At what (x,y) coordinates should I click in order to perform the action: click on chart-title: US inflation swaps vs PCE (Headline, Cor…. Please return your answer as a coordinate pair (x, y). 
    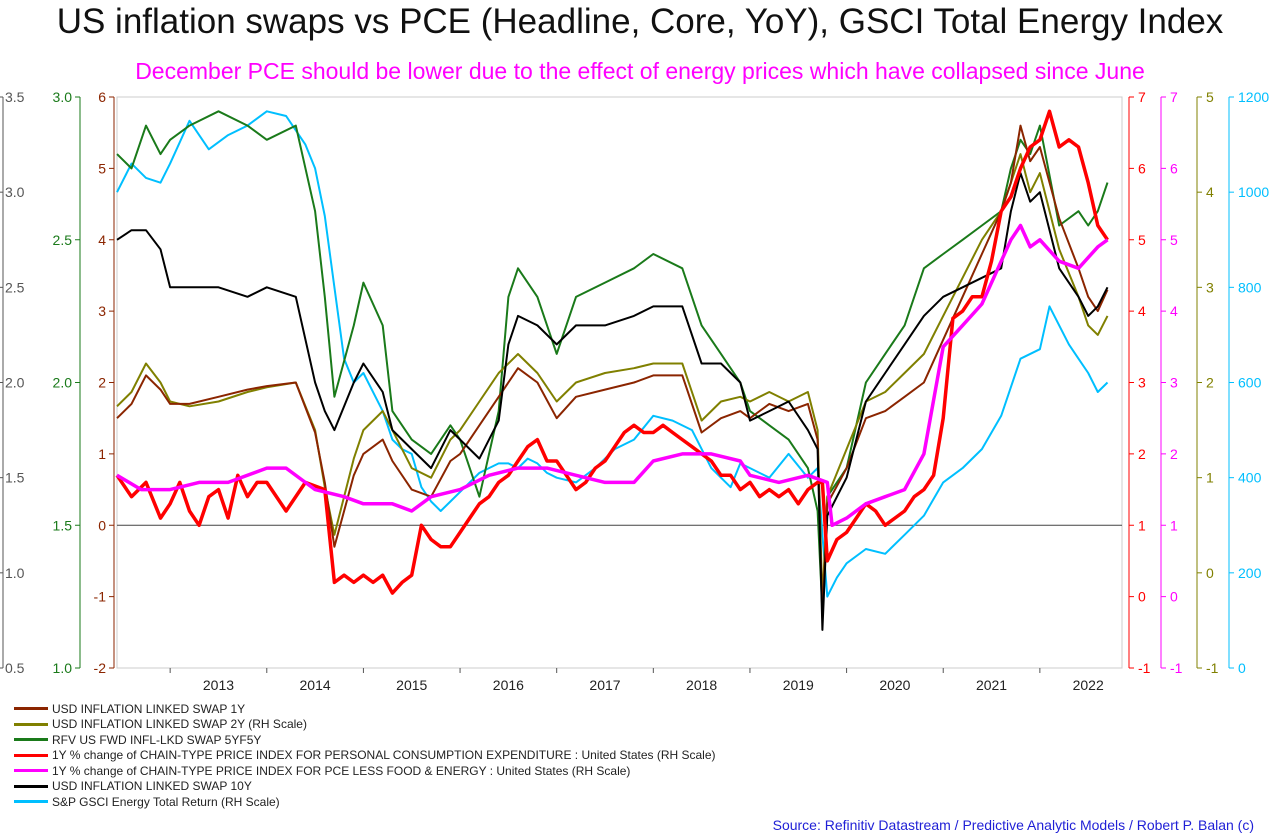
    Looking at the image, I should click on (640, 21).